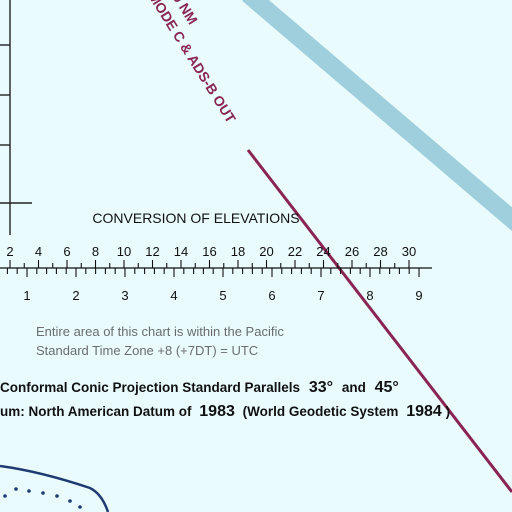 This screenshot has width=512, height=512. I want to click on meter-tick-label: 6, so click(271, 295).